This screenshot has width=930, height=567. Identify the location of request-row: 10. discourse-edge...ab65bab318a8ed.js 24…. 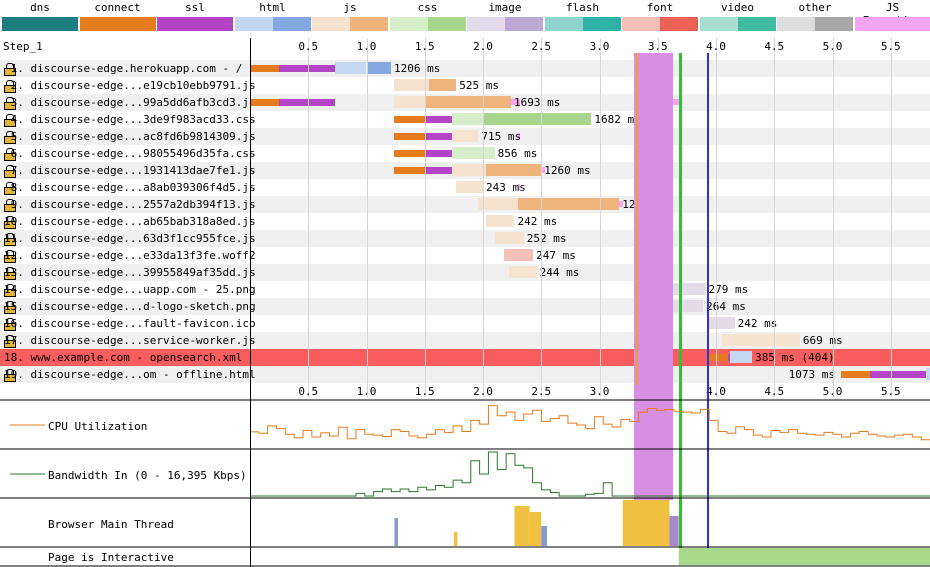
(465, 221).